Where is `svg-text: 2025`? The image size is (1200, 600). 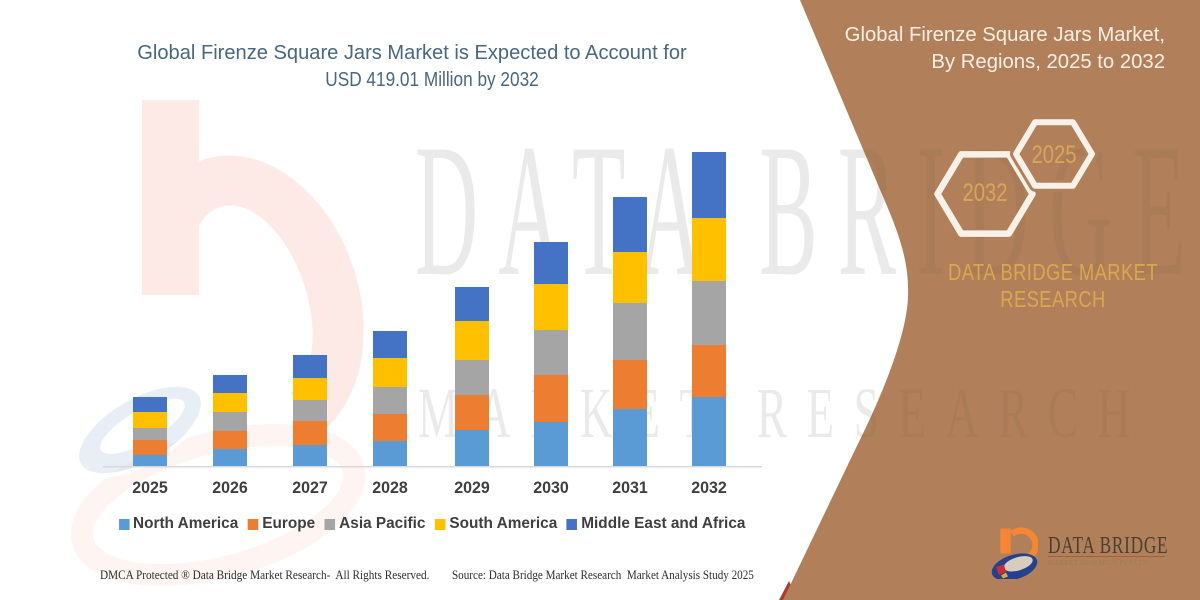
svg-text: 2025 is located at coordinates (1054, 155).